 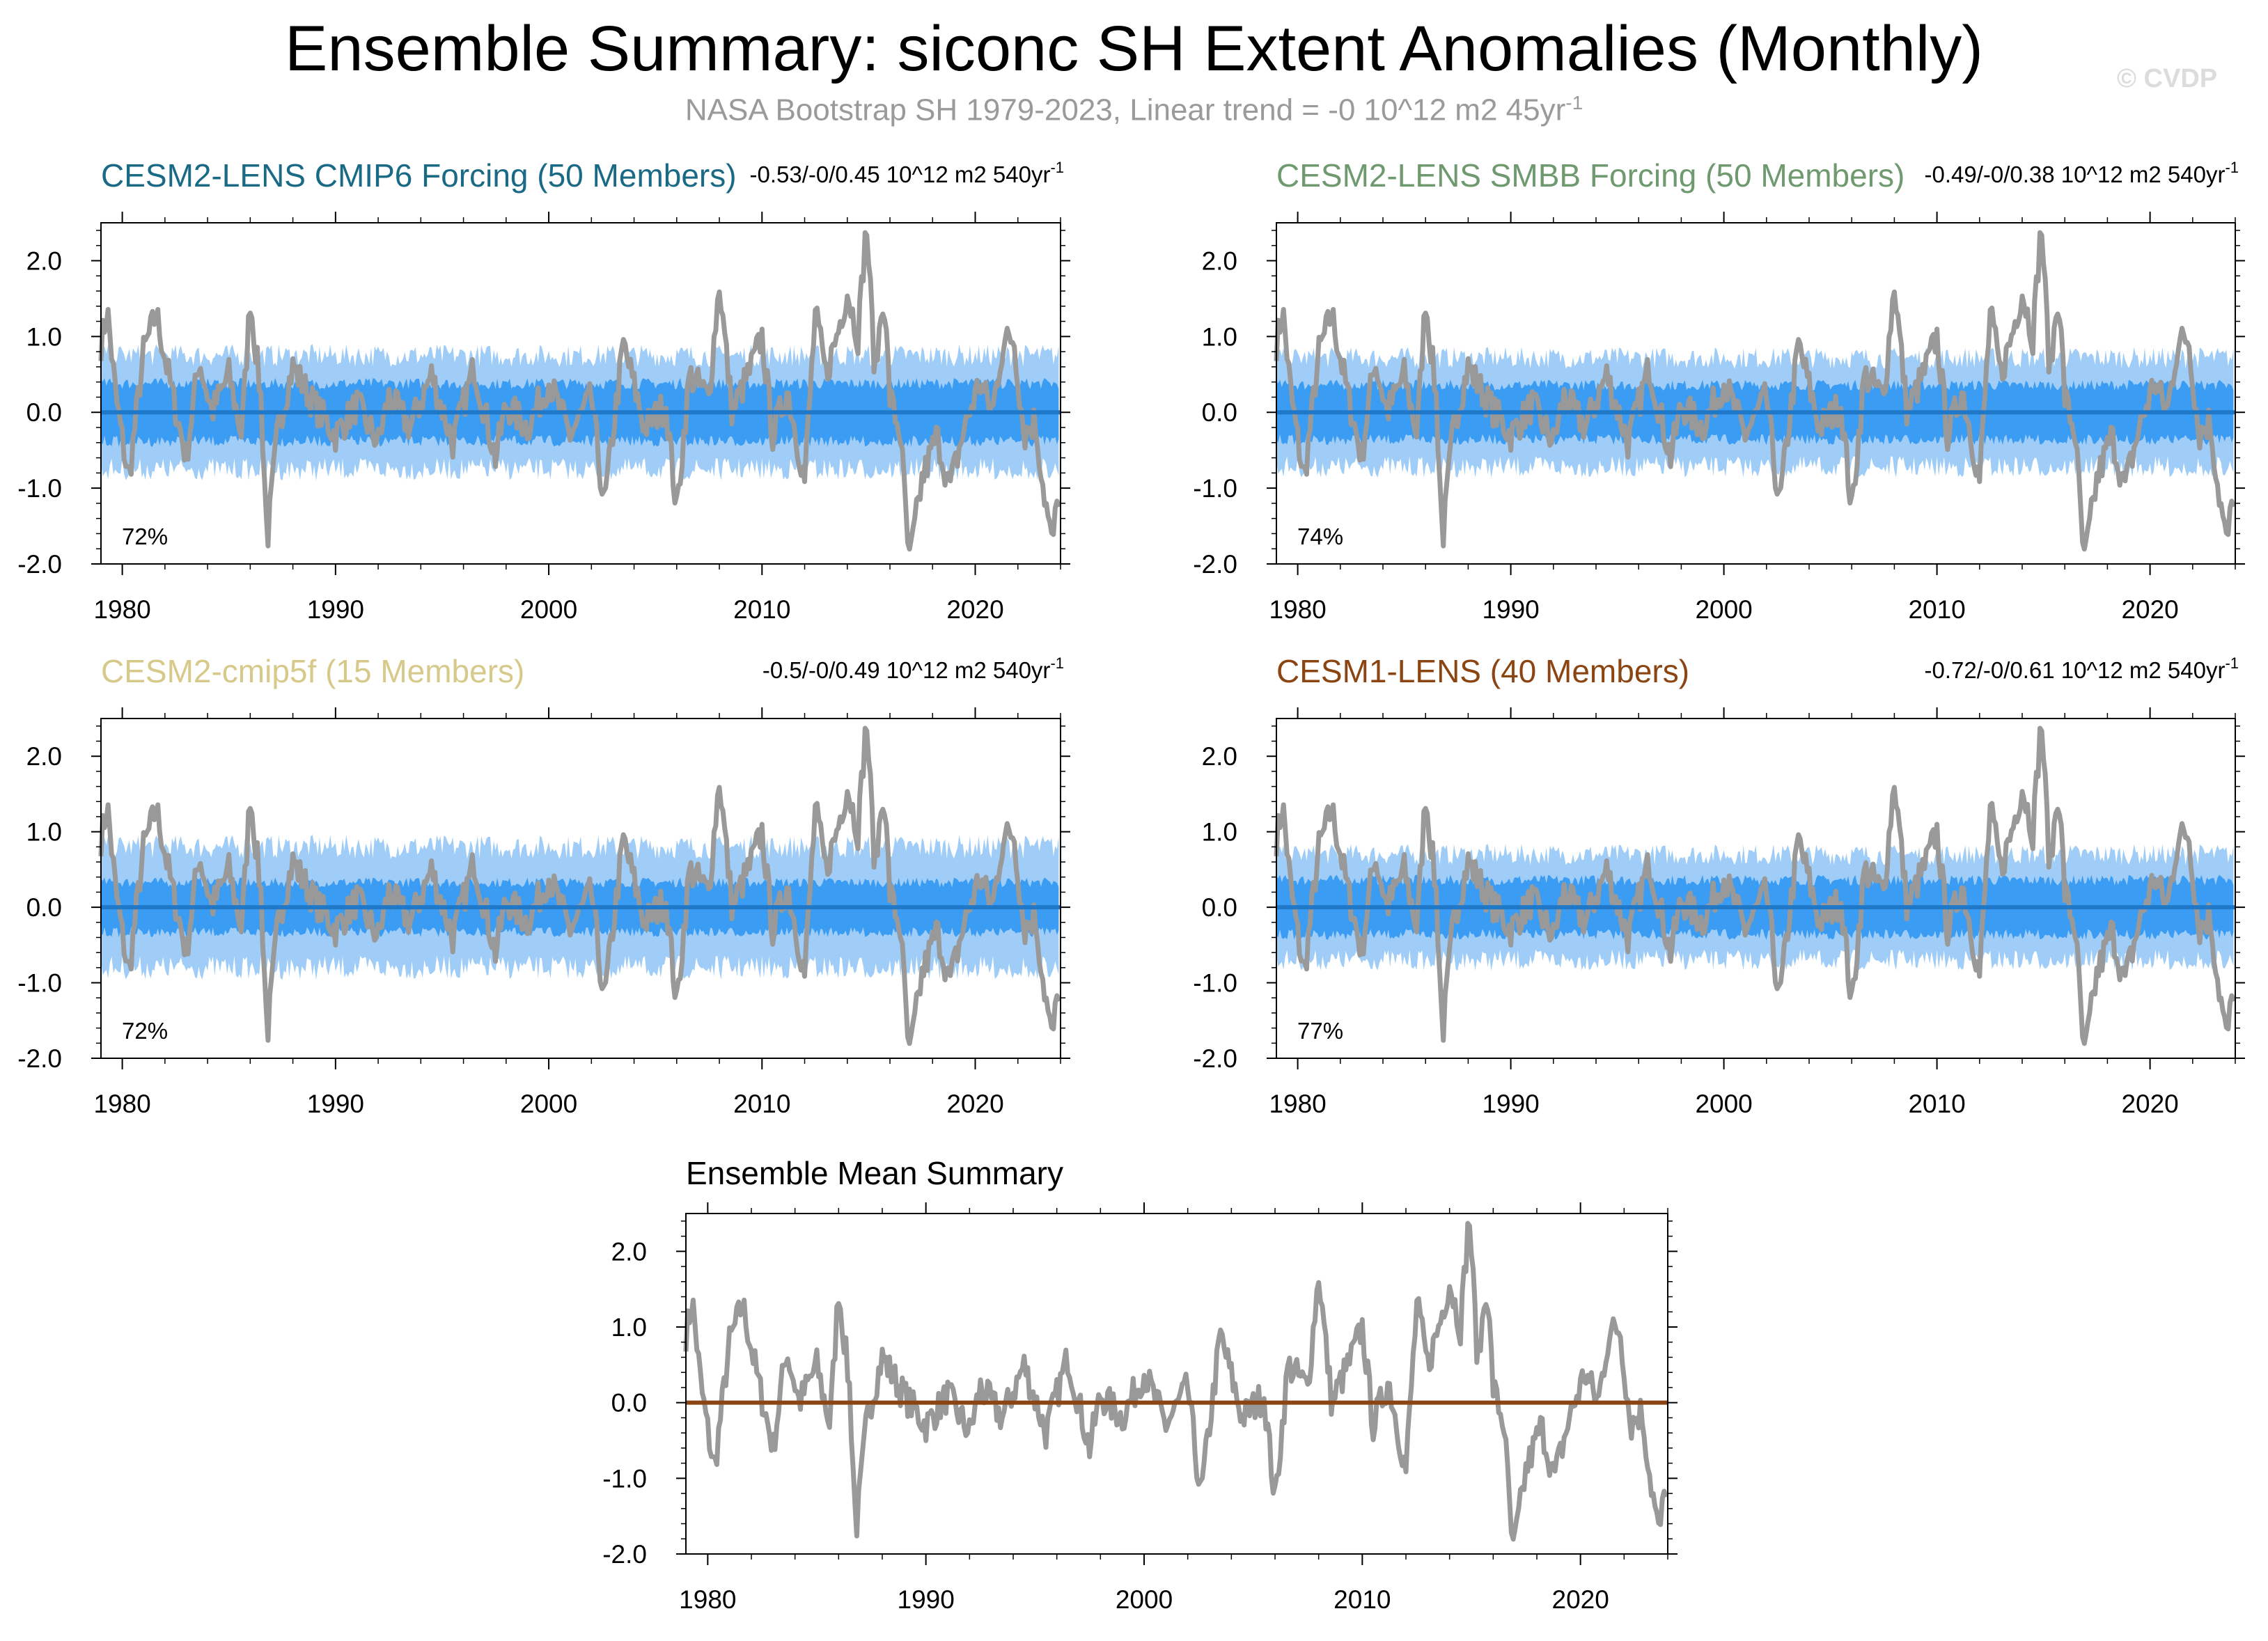 I want to click on observed-series-line, so click(x=1175, y=1381).